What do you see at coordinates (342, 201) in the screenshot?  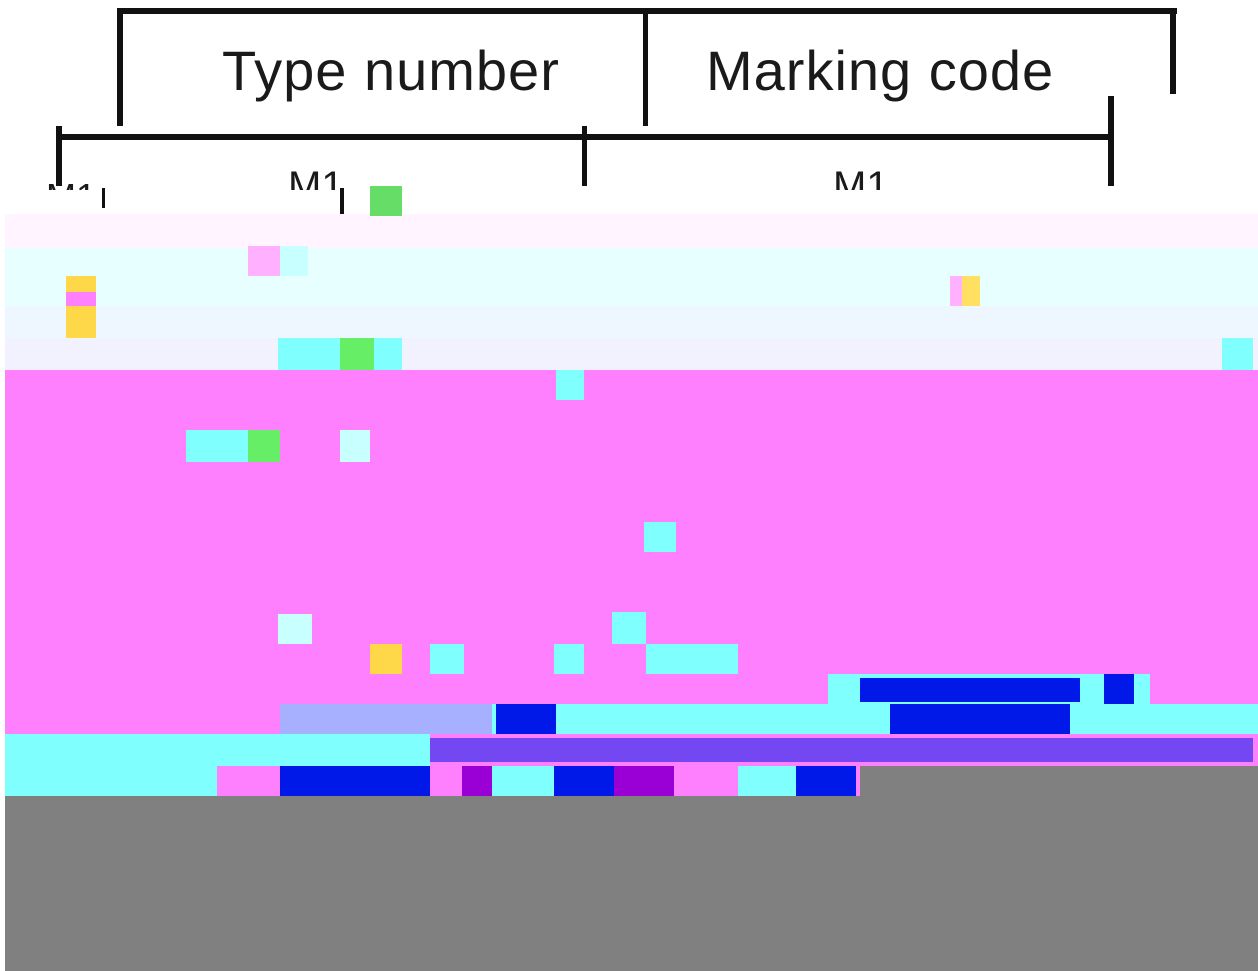 I see `stub-rule` at bounding box center [342, 201].